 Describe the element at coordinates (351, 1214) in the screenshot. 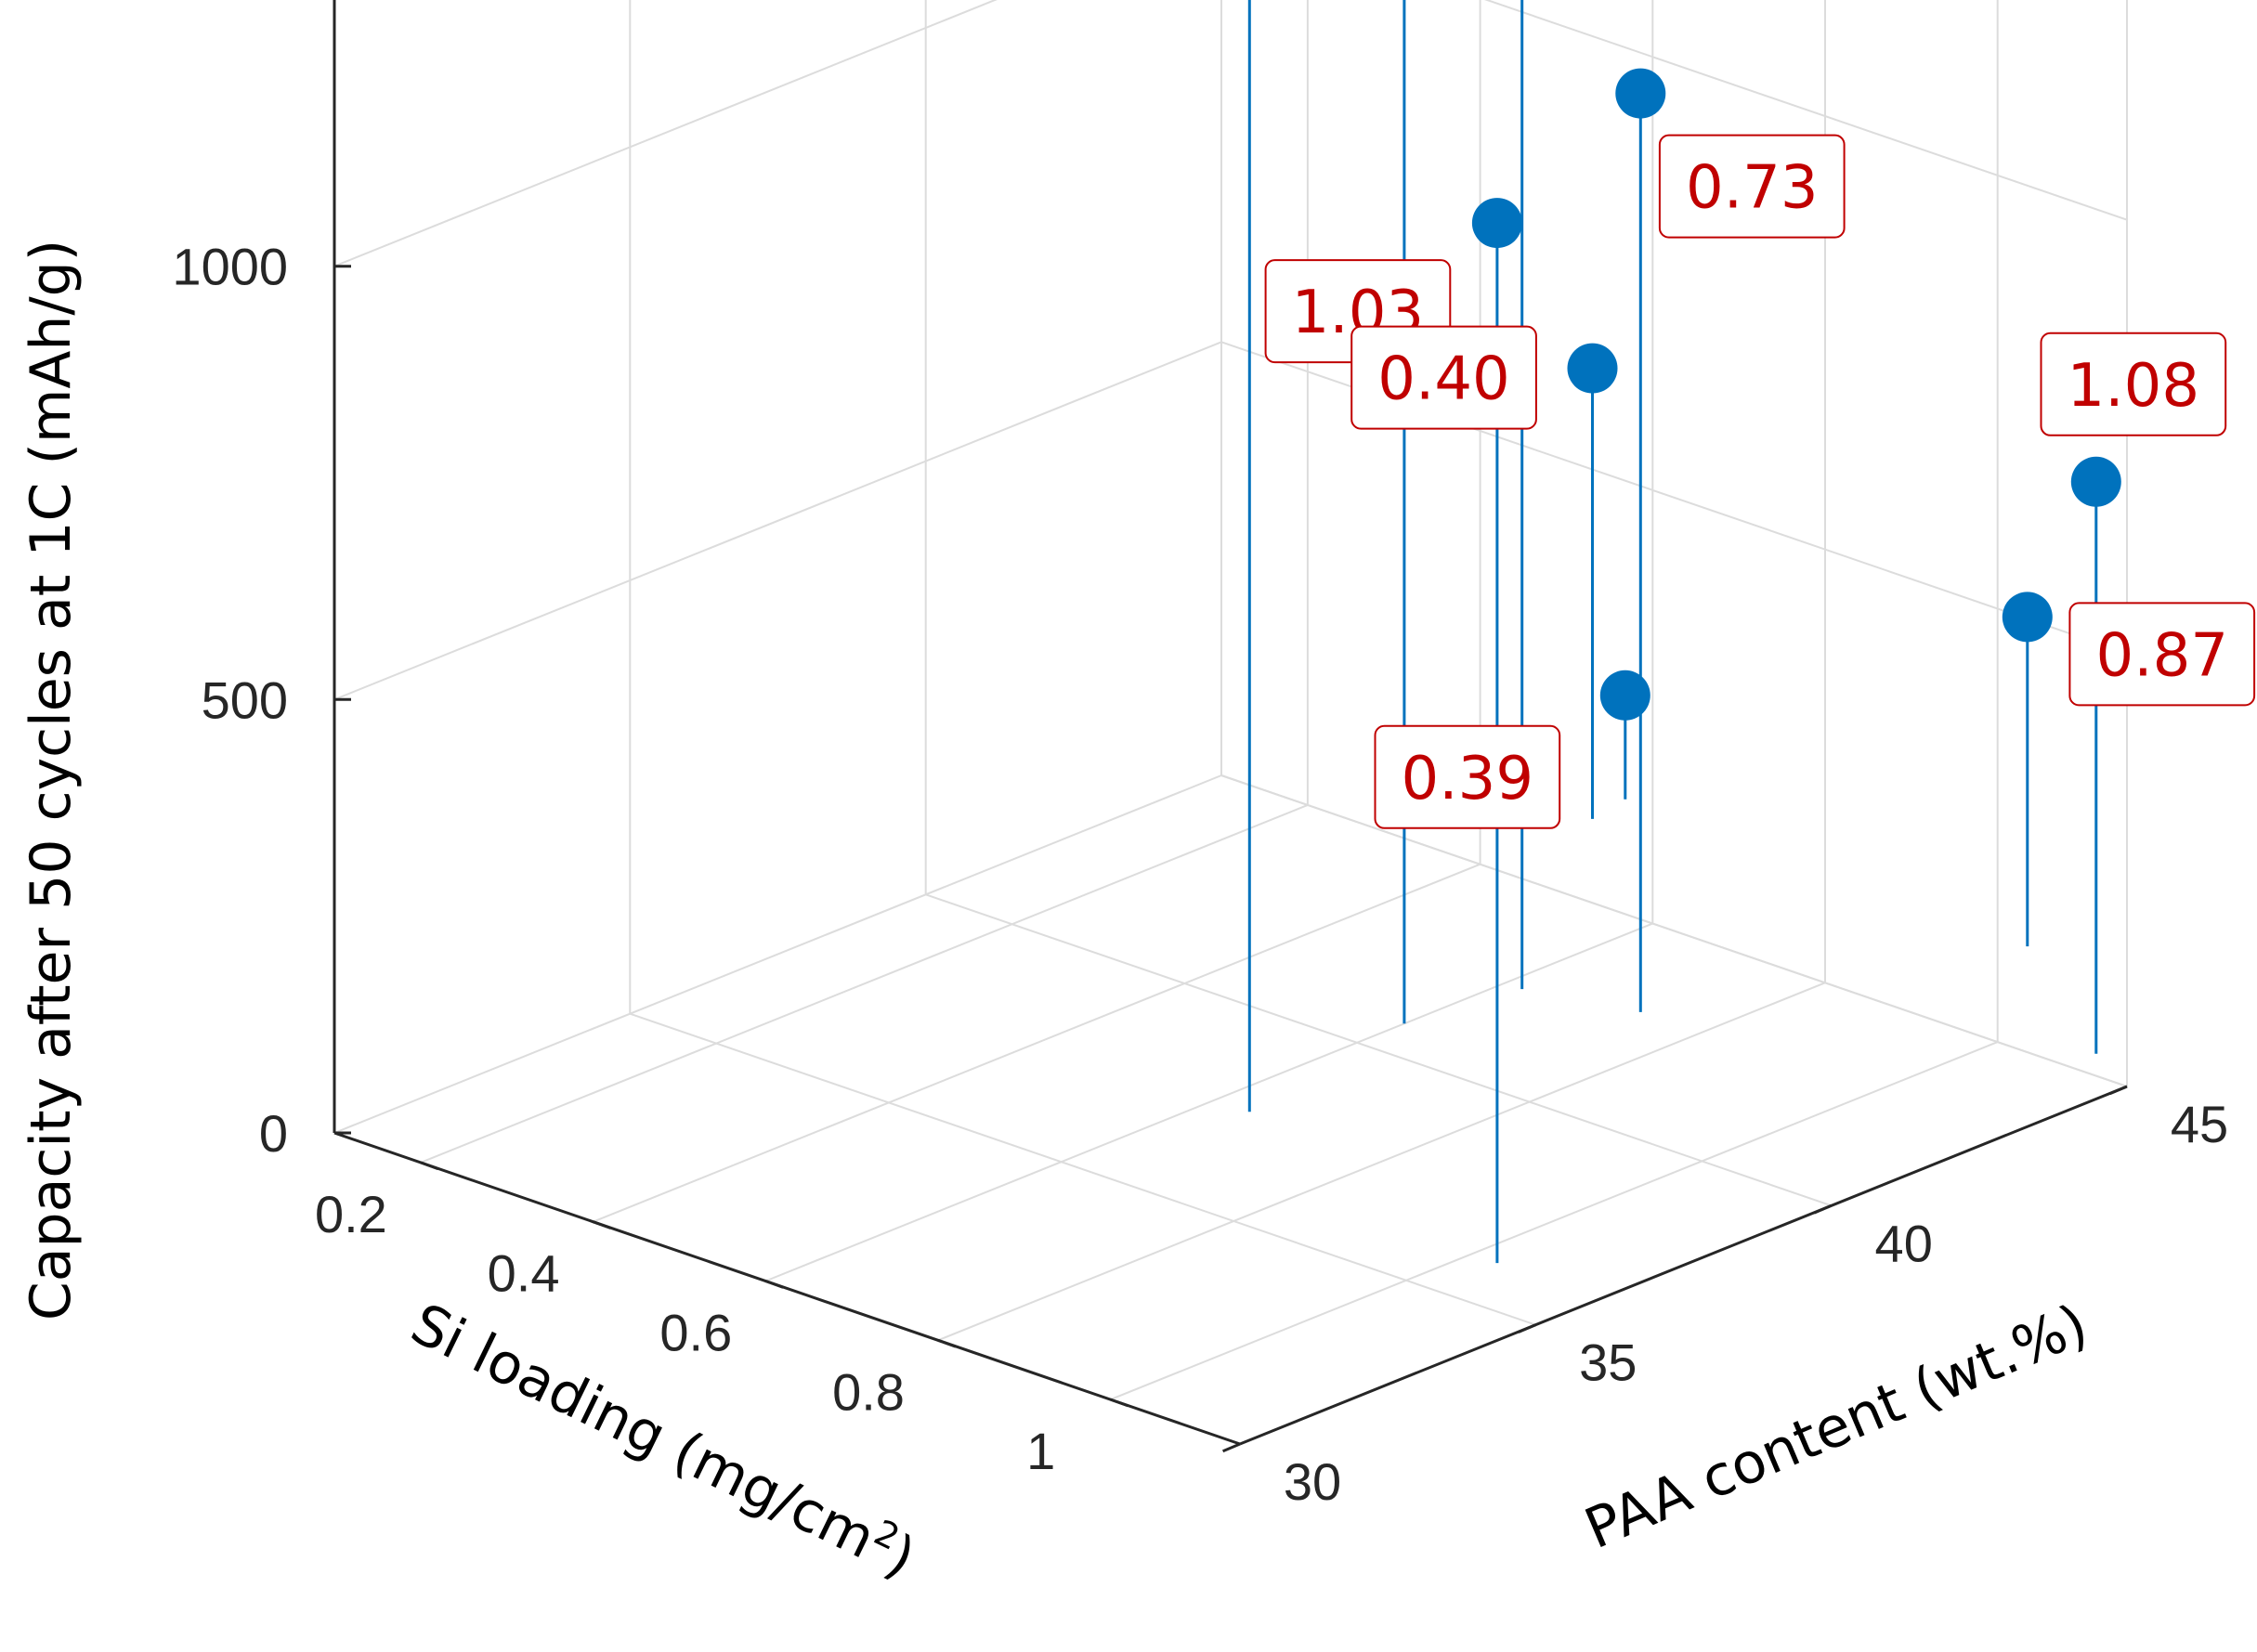

I see `x-tick-label: 0.2` at that location.